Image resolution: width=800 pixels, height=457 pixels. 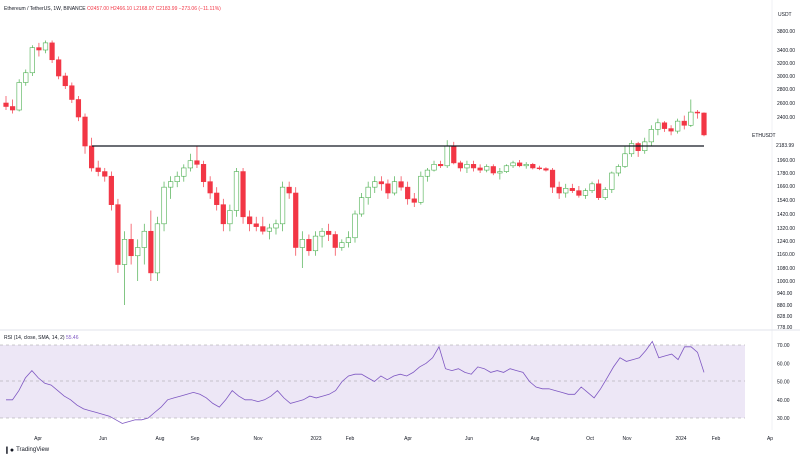 I want to click on tradingview-logo: ❙● TradingView, so click(x=26, y=450).